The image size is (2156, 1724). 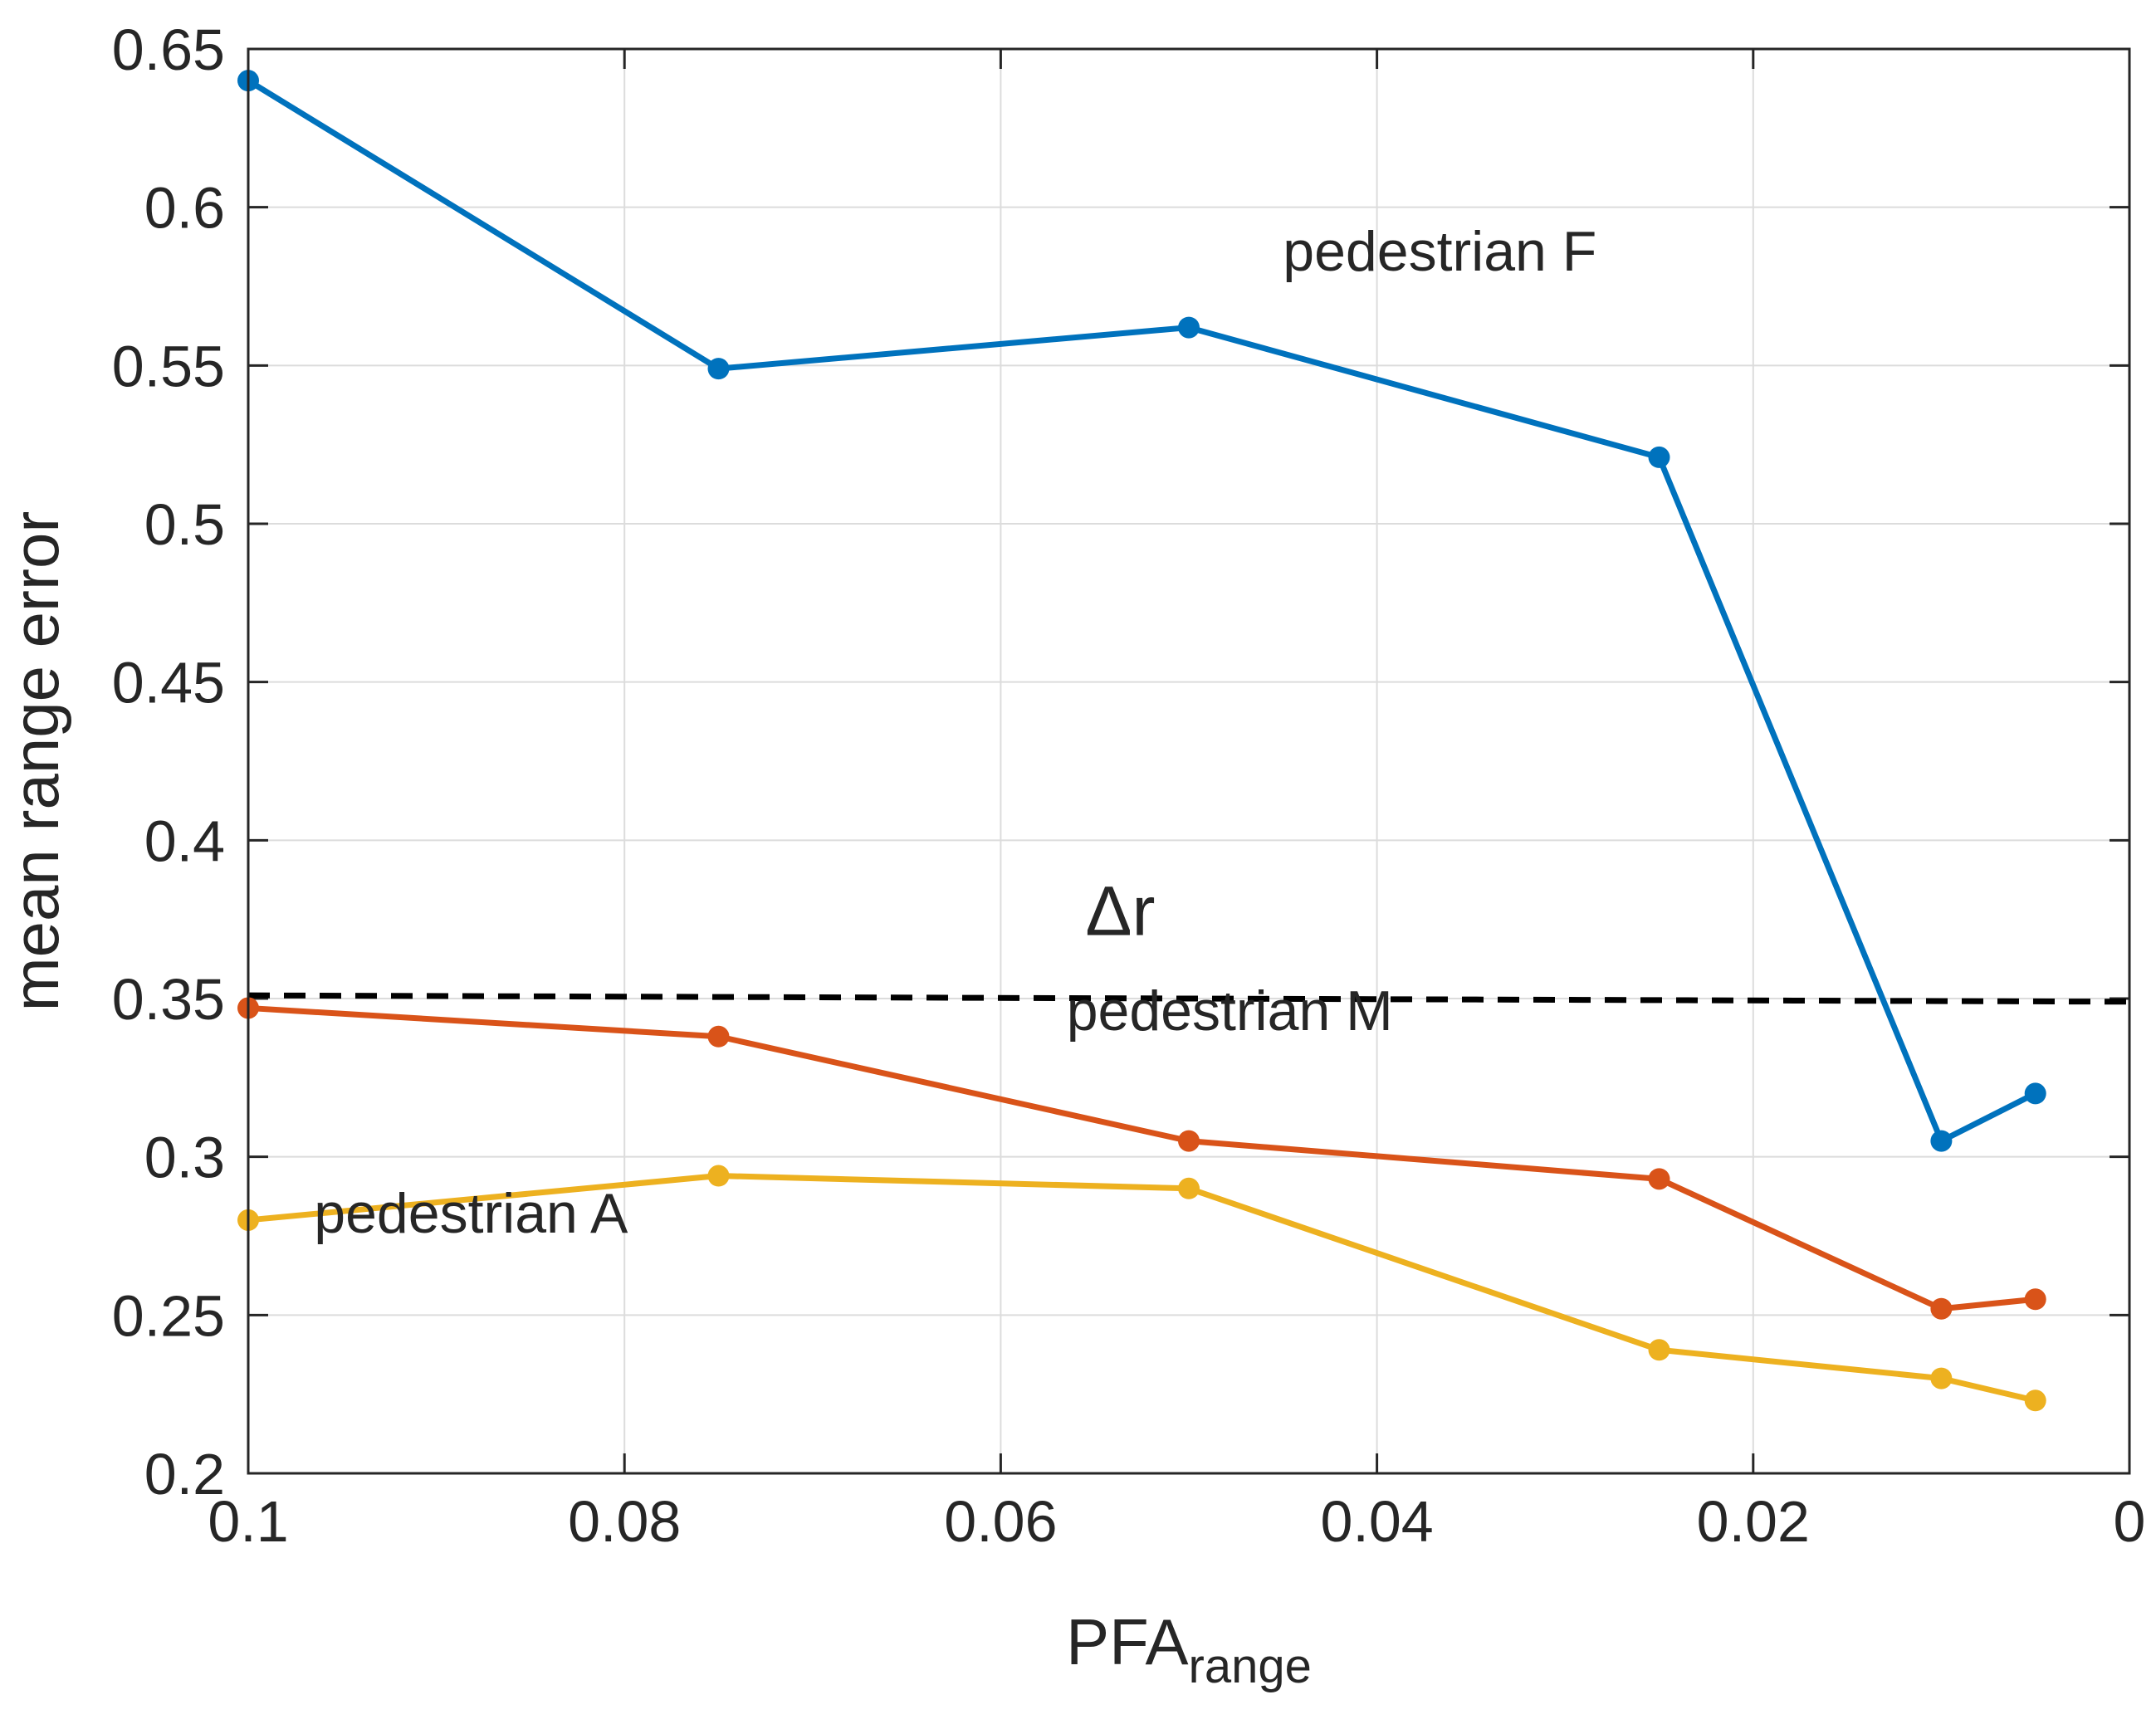 I want to click on x-tick-label: 0, so click(x=2130, y=1521).